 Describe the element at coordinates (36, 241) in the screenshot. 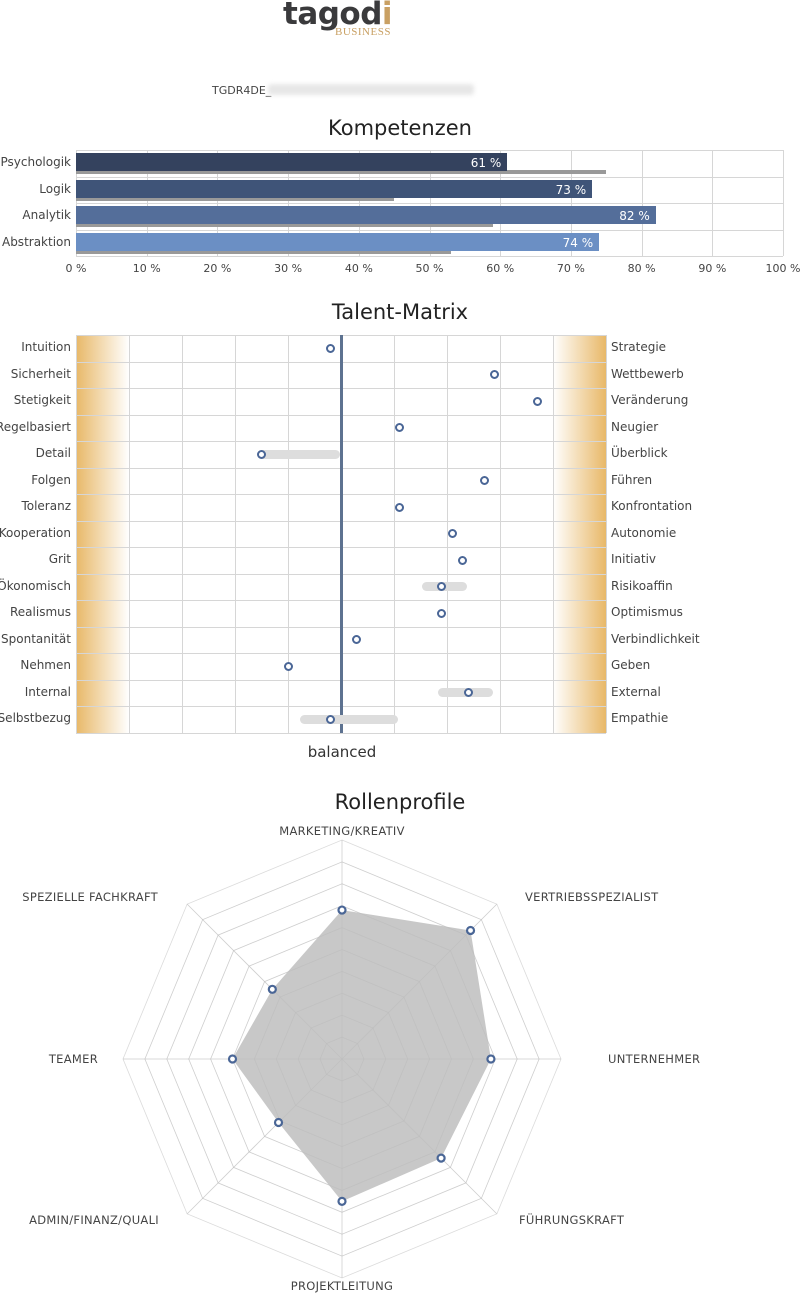

I see `bar-category-label: Abstraktion` at that location.